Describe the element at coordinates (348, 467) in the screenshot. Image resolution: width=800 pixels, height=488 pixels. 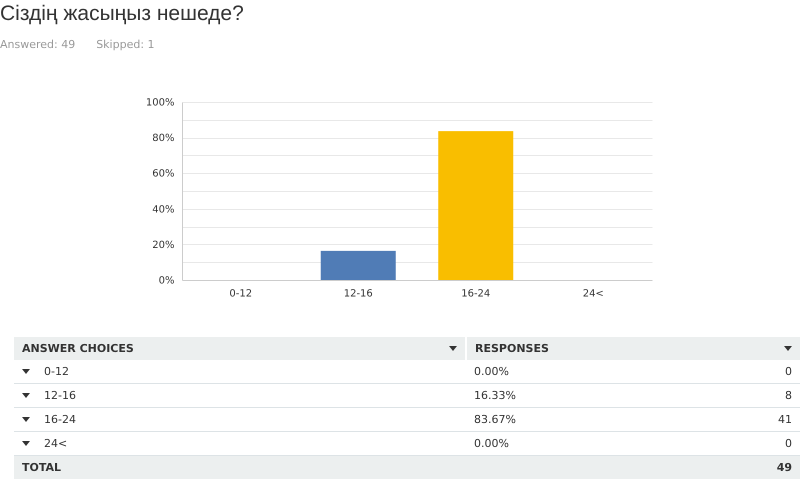
I see `text: TOTAL` at that location.